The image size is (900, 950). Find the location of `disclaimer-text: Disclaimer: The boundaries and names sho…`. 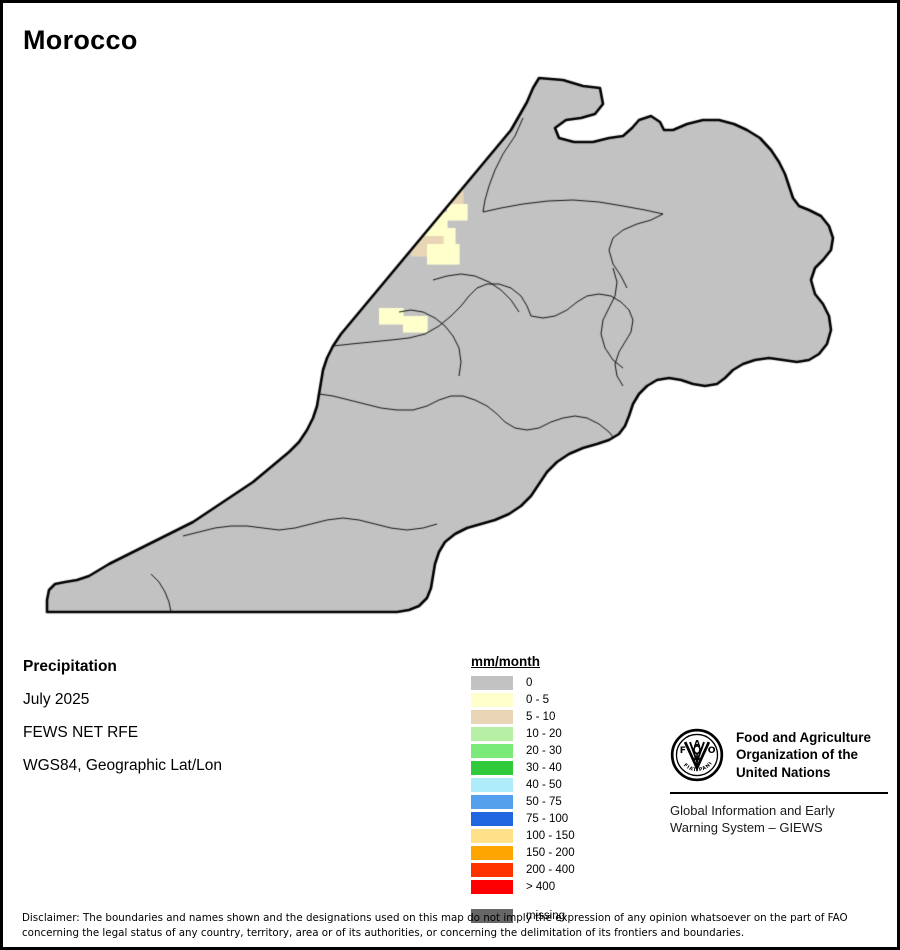

disclaimer-text: Disclaimer: The boundaries and names sho… is located at coordinates (435, 925).